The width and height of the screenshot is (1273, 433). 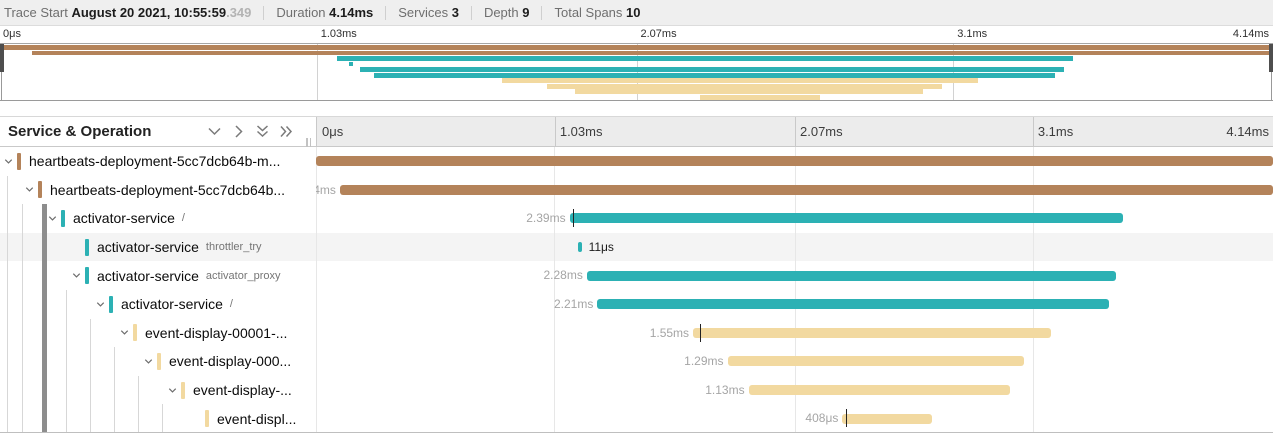 I want to click on timeline-header: 0μs 1.03ms 2.07ms 3.1ms 4.14ms, so click(x=794, y=131).